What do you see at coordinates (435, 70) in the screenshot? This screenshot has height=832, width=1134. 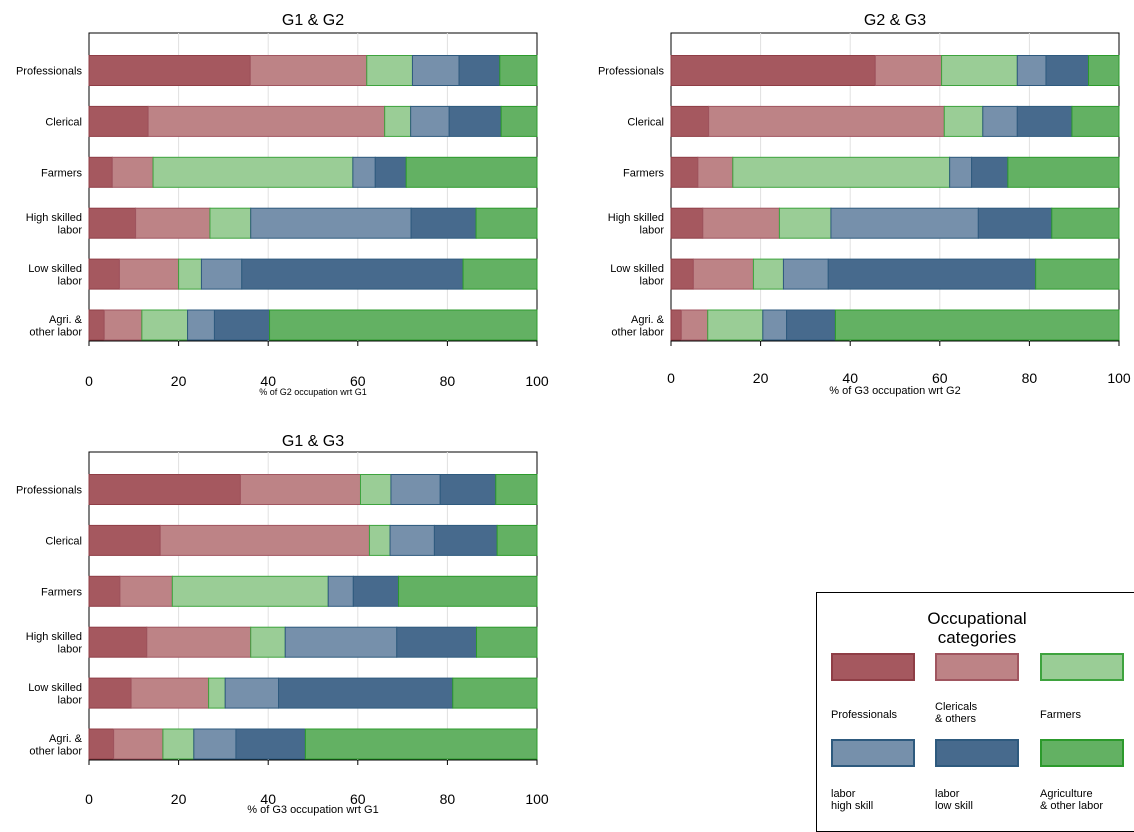 I see `panel-g1-g2-bar-professionals-labor-high-skill` at bounding box center [435, 70].